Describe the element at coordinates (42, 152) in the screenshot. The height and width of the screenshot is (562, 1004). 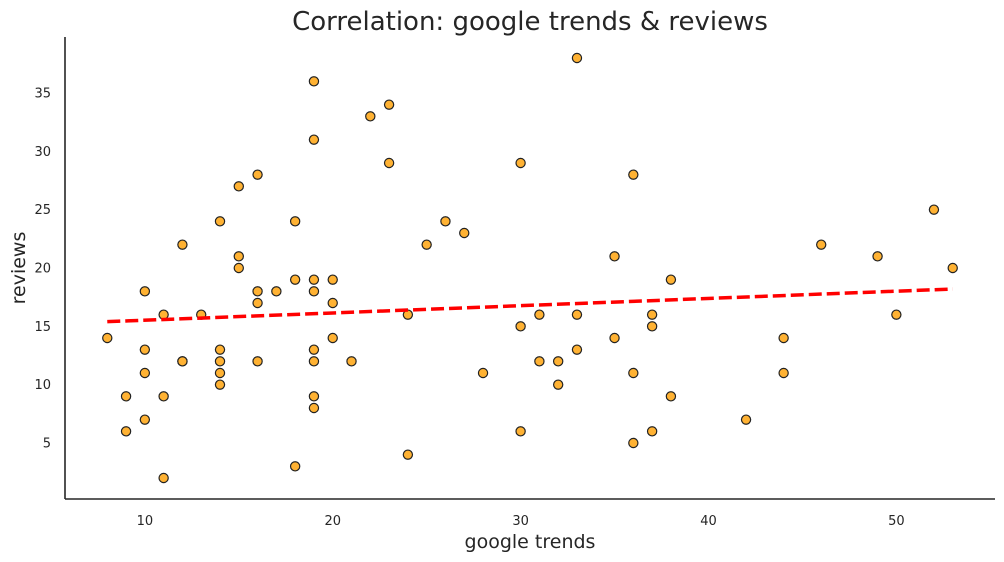
I see `y-tick-label: 30` at that location.